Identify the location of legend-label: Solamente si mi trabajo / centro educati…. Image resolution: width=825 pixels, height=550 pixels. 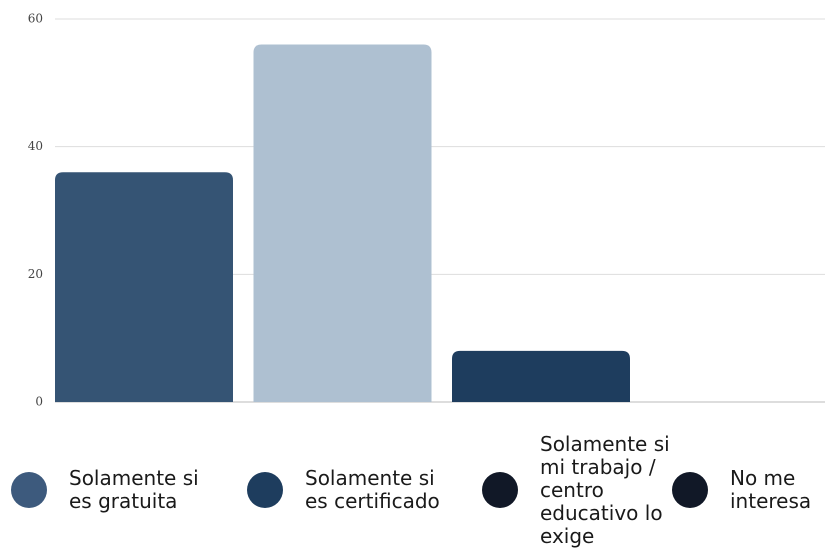
(605, 489).